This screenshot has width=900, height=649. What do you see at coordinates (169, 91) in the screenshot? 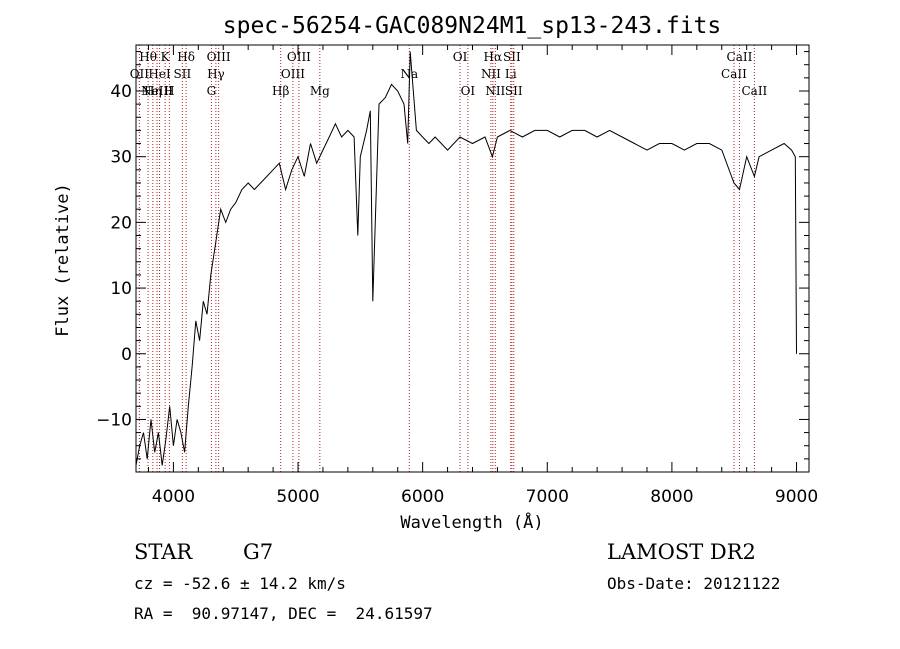
I see `spectral-line-label: H` at bounding box center [169, 91].